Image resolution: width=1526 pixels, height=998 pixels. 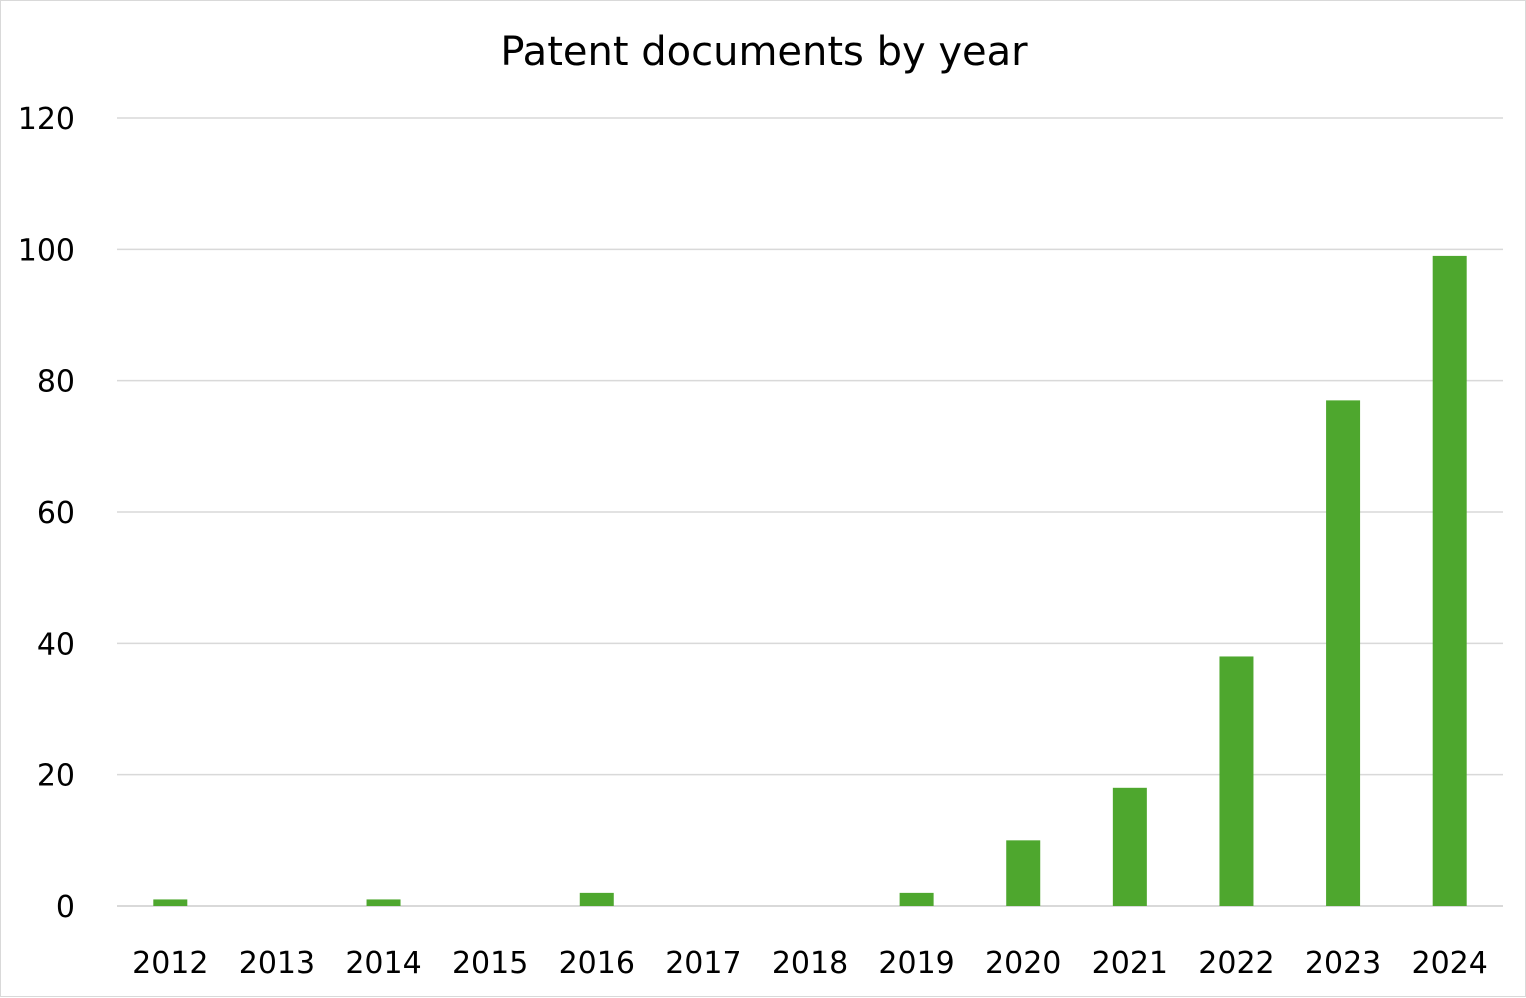 I want to click on y-axis-ticks: 0 20 40 60 80 100 120, so click(x=46, y=513).